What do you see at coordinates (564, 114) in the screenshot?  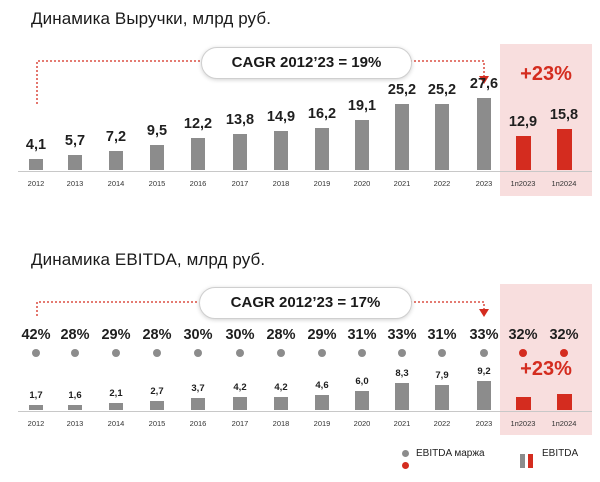 I see `revenue-value-label: 15,8` at bounding box center [564, 114].